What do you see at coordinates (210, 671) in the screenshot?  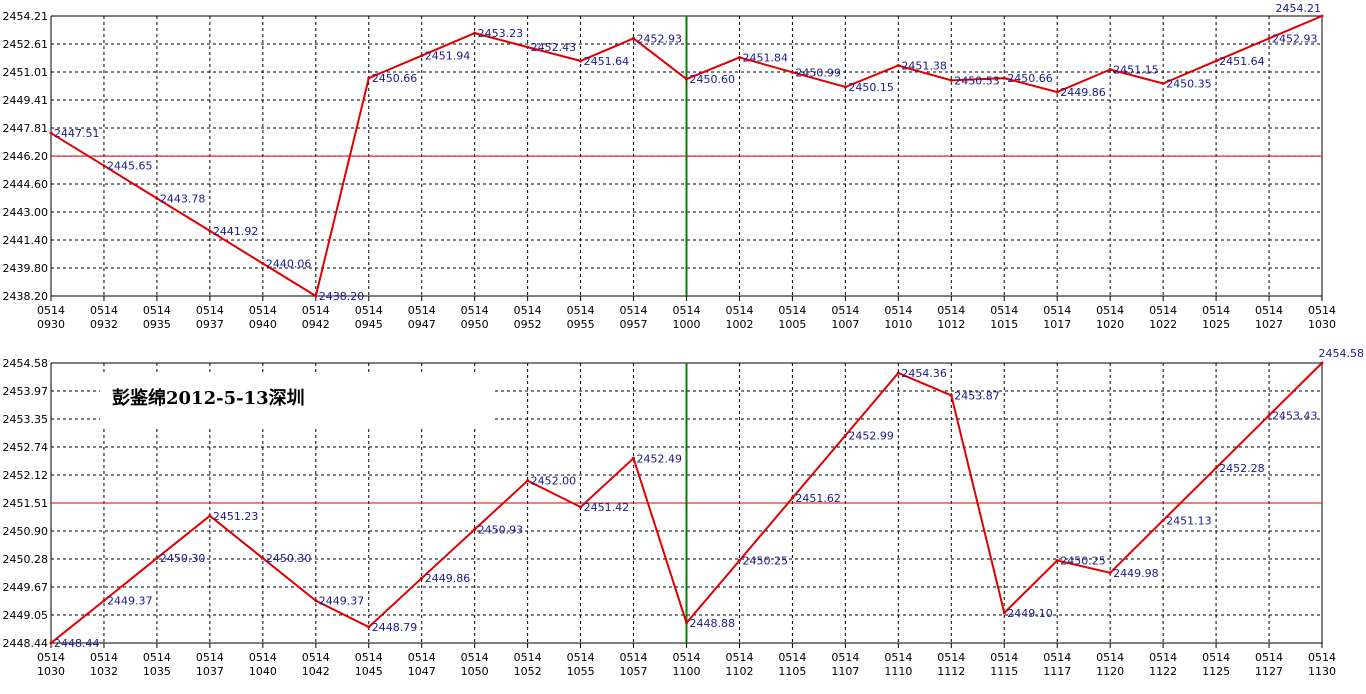 I see `x-tick-time-label: 1037` at bounding box center [210, 671].